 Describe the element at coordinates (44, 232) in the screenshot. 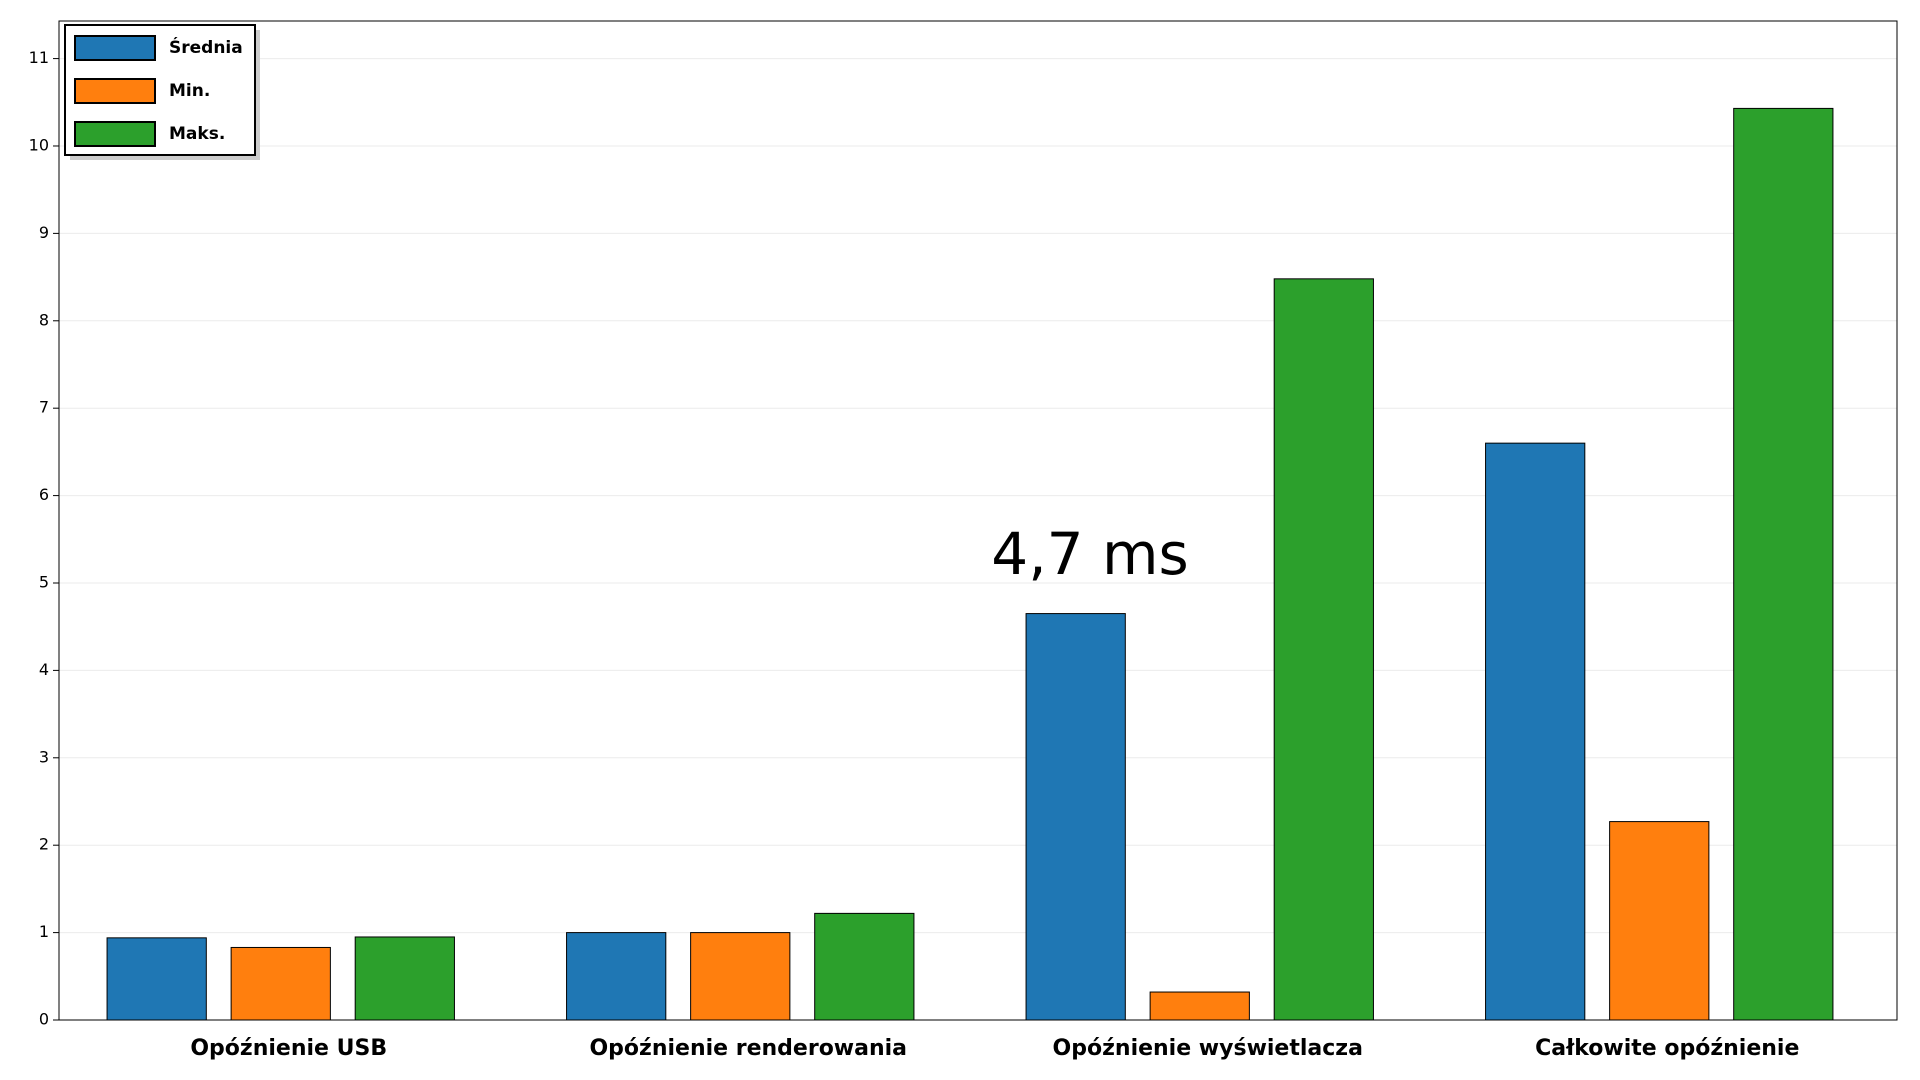

I see `y-tick-label: 9` at that location.